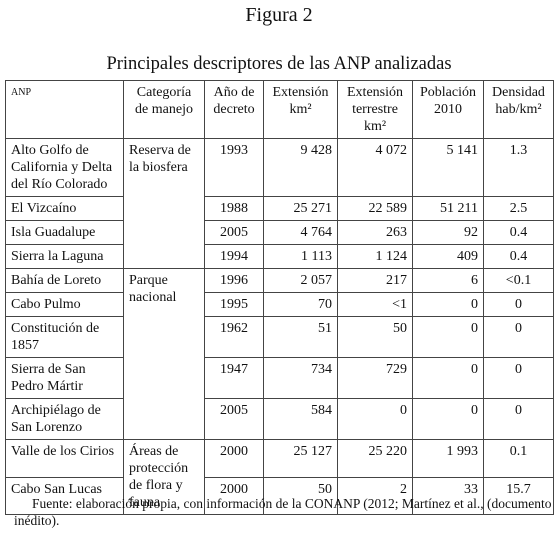 This screenshot has width=558, height=536. I want to click on cell: 409, so click(448, 256).